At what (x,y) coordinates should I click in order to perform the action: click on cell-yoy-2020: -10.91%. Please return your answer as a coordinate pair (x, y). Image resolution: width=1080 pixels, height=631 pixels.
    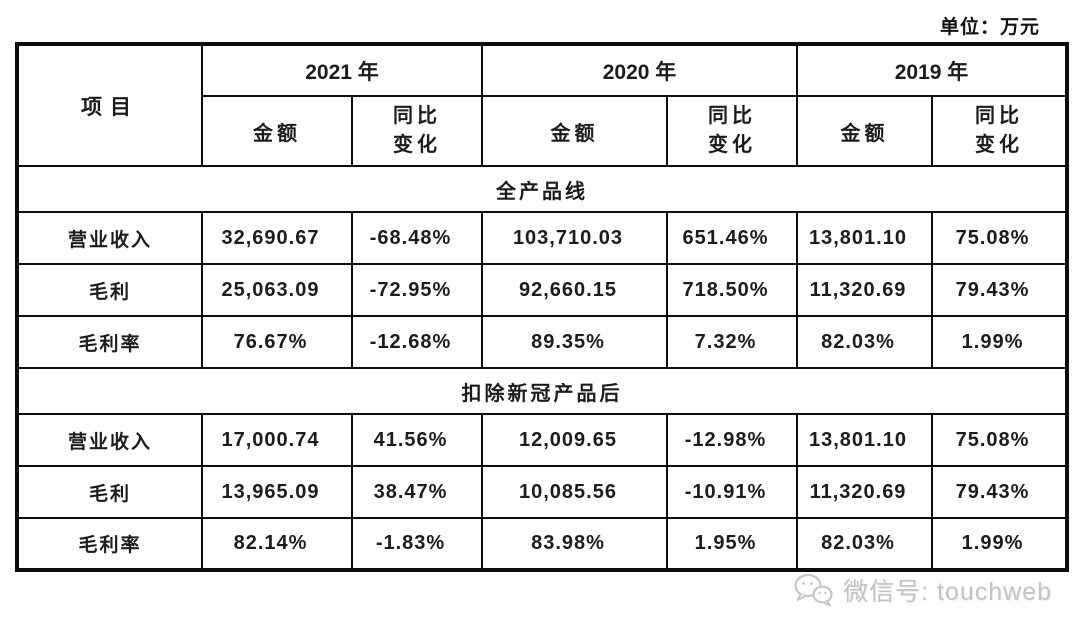
    Looking at the image, I should click on (732, 492).